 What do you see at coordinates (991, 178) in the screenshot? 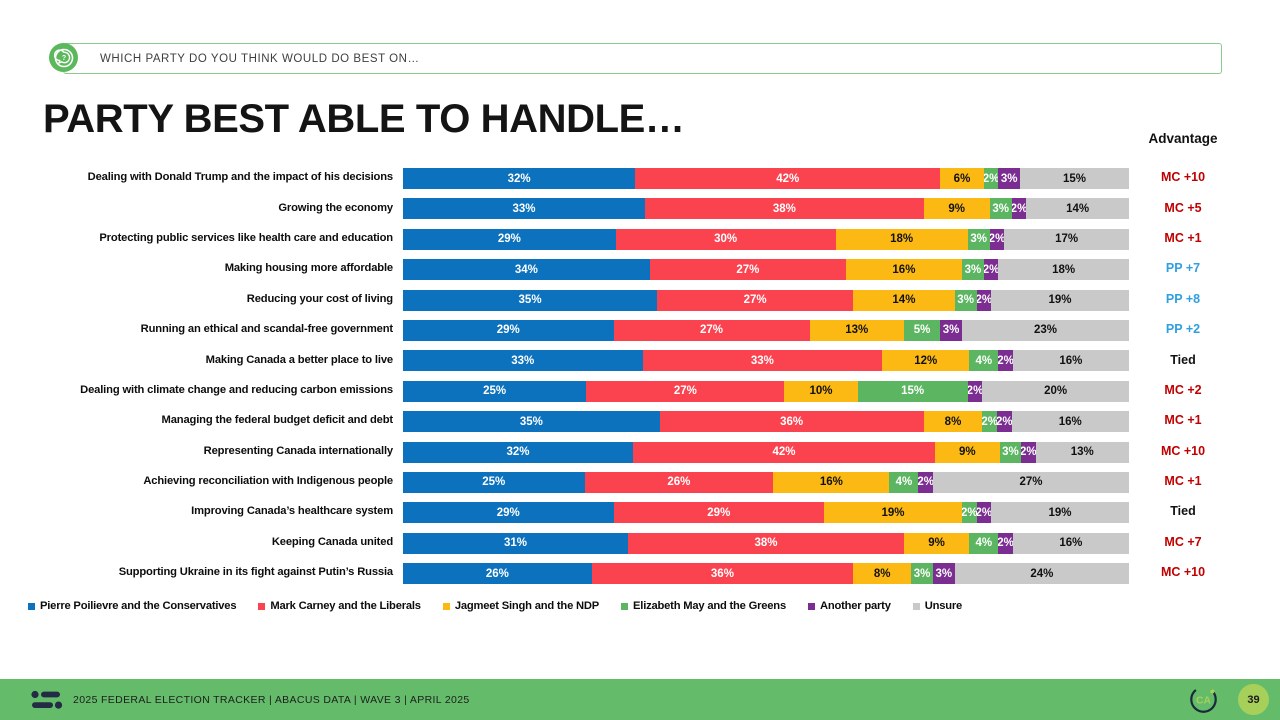
I see `segment-greens: 2%` at bounding box center [991, 178].